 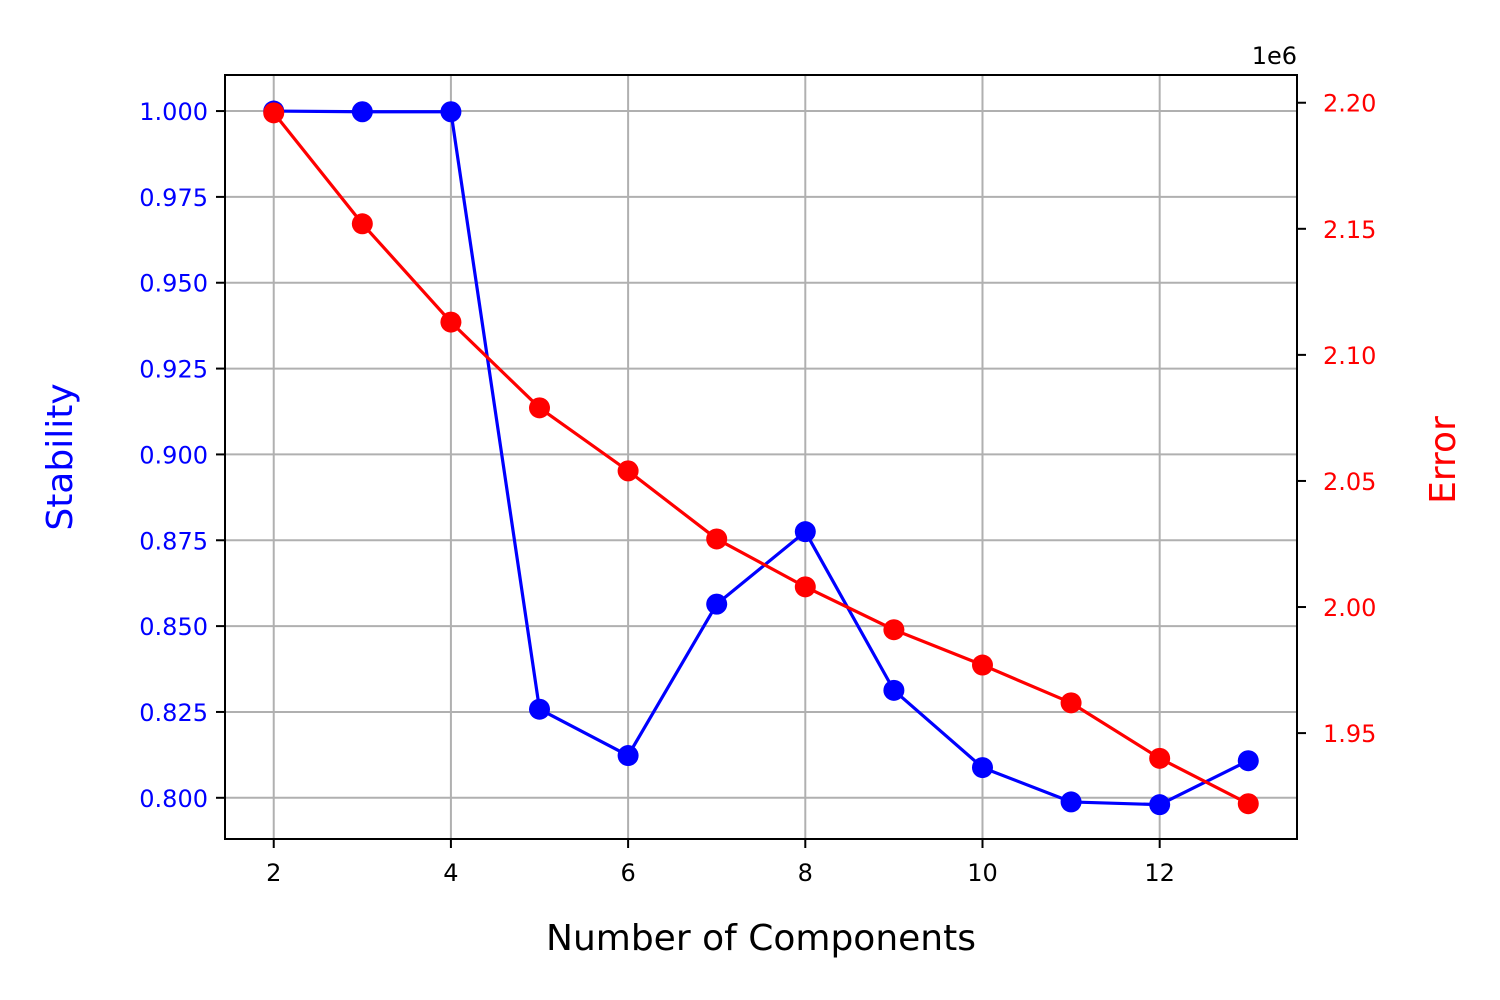 What do you see at coordinates (450, 873) in the screenshot?
I see `x-tick-label: 4` at bounding box center [450, 873].